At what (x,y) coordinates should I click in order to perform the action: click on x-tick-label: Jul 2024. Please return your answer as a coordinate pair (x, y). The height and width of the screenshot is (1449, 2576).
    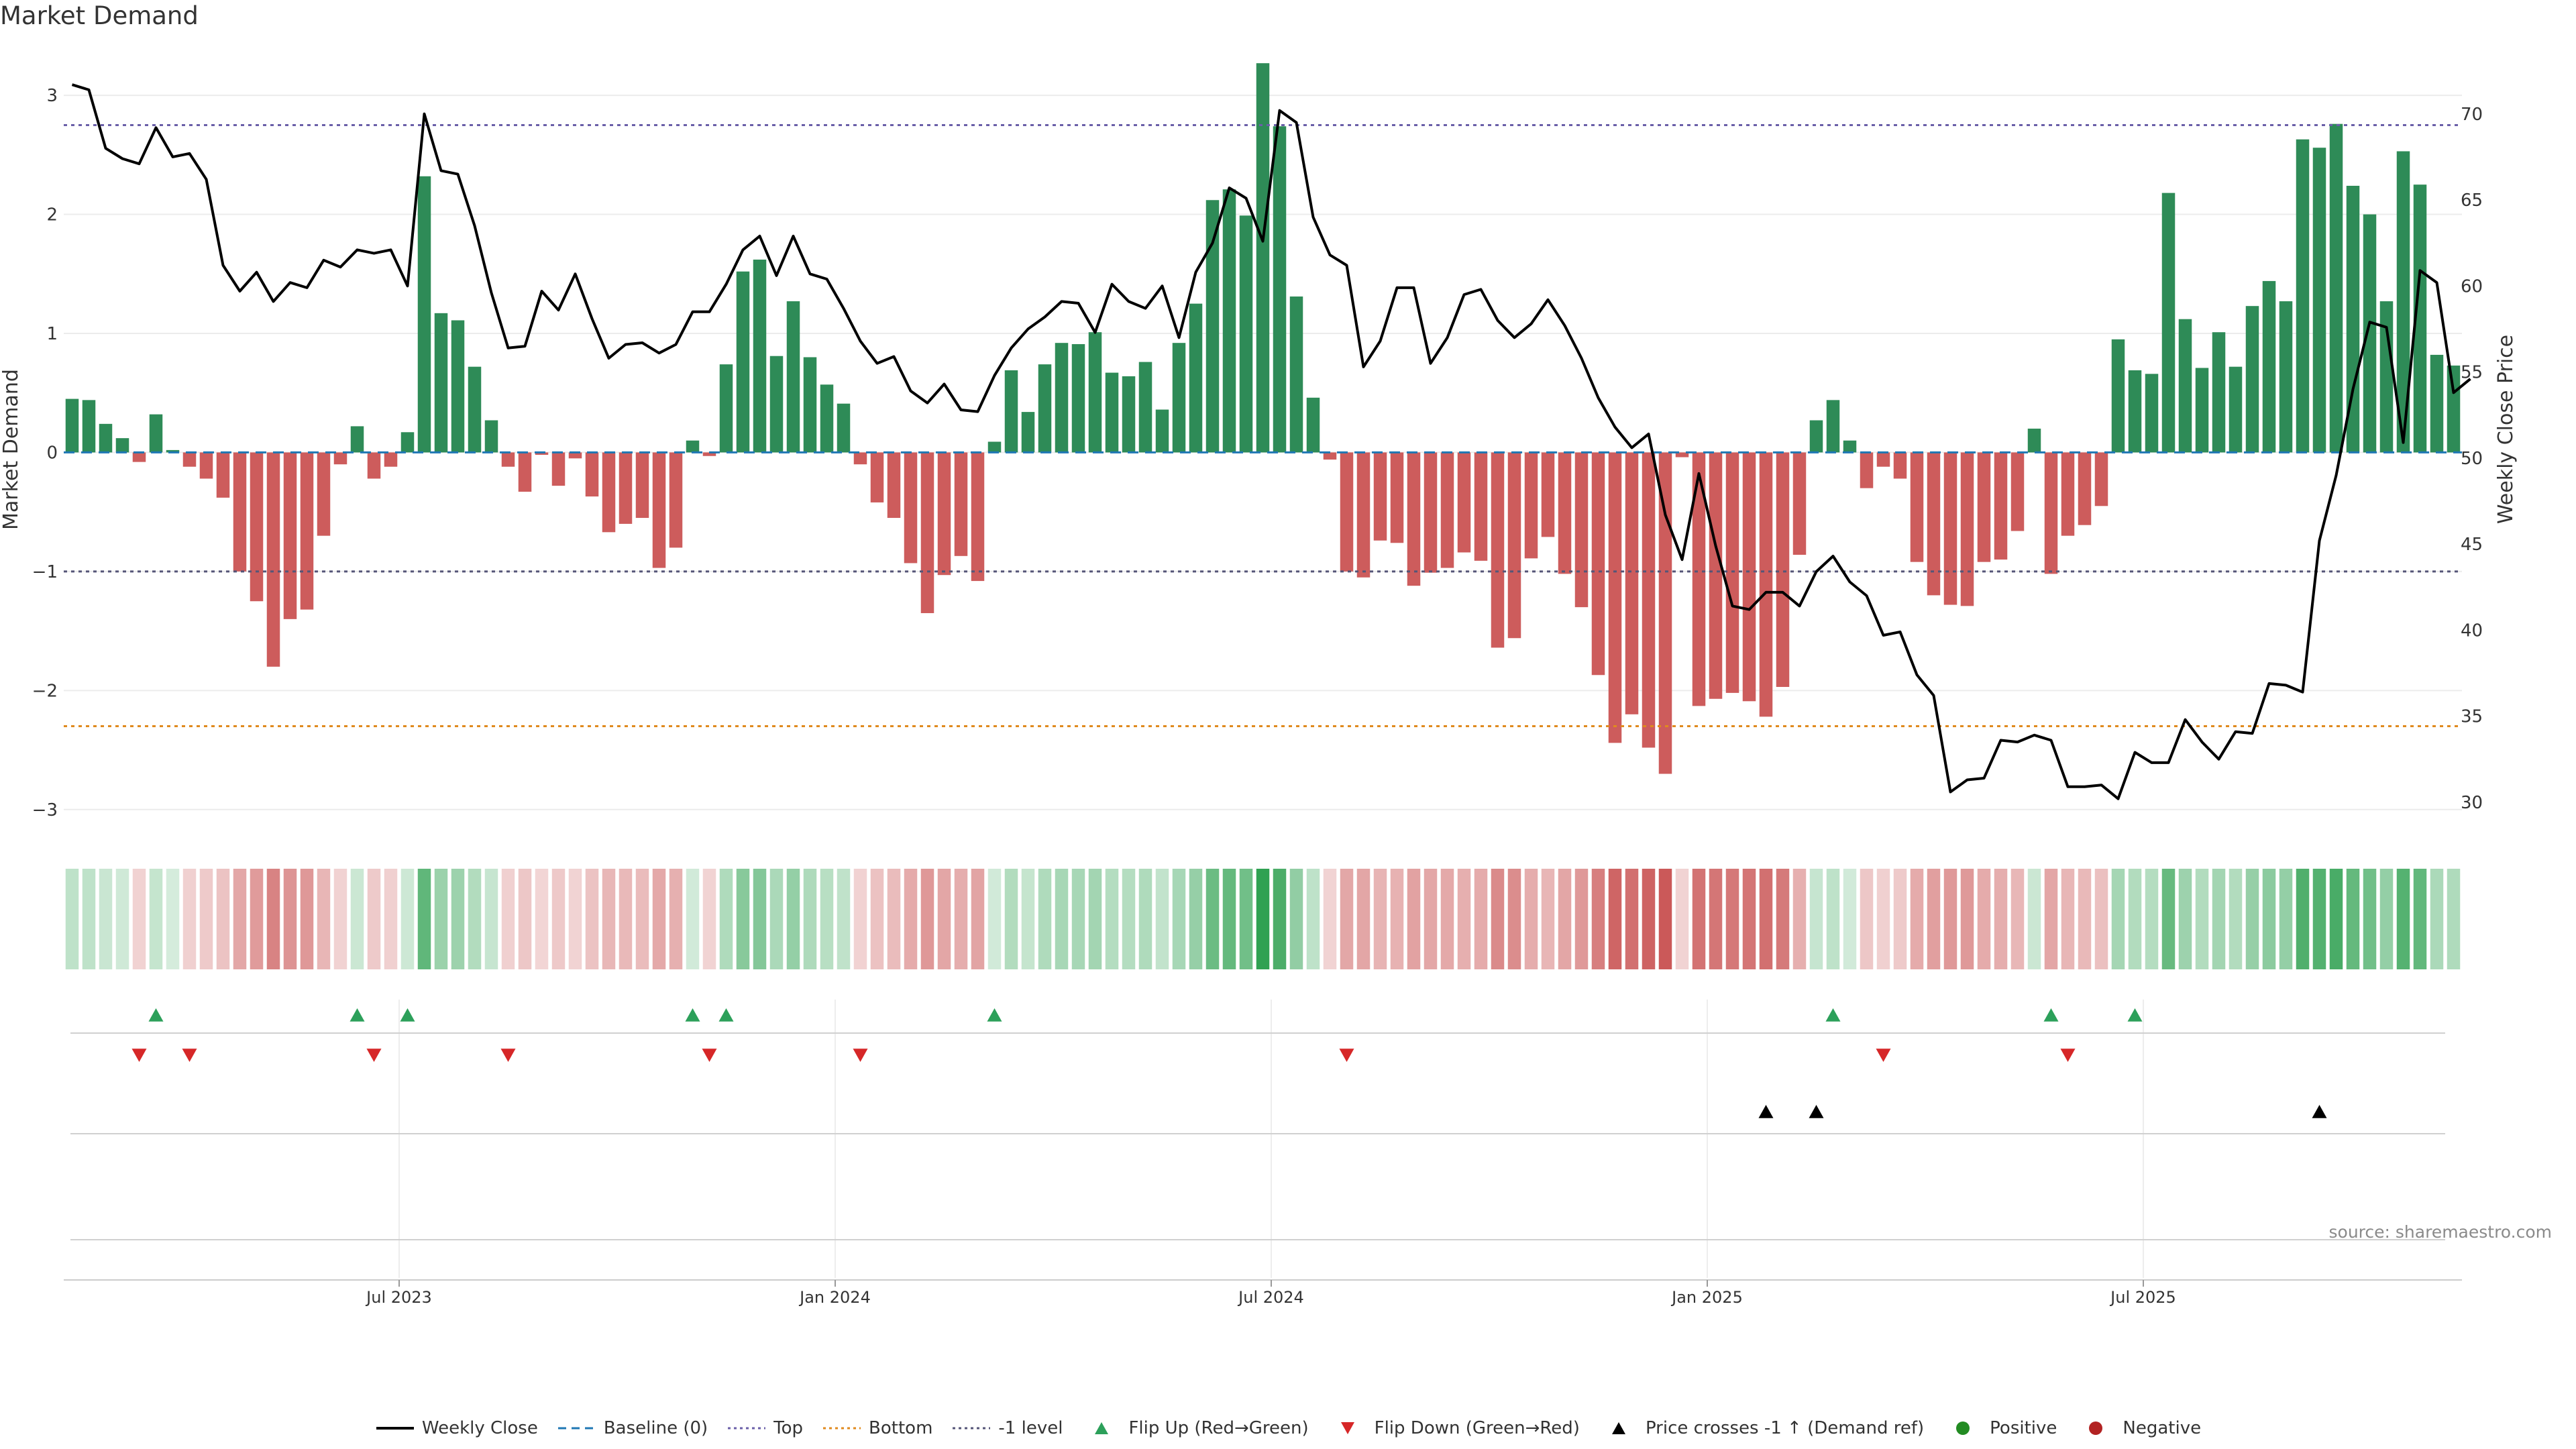
    Looking at the image, I should click on (1270, 1297).